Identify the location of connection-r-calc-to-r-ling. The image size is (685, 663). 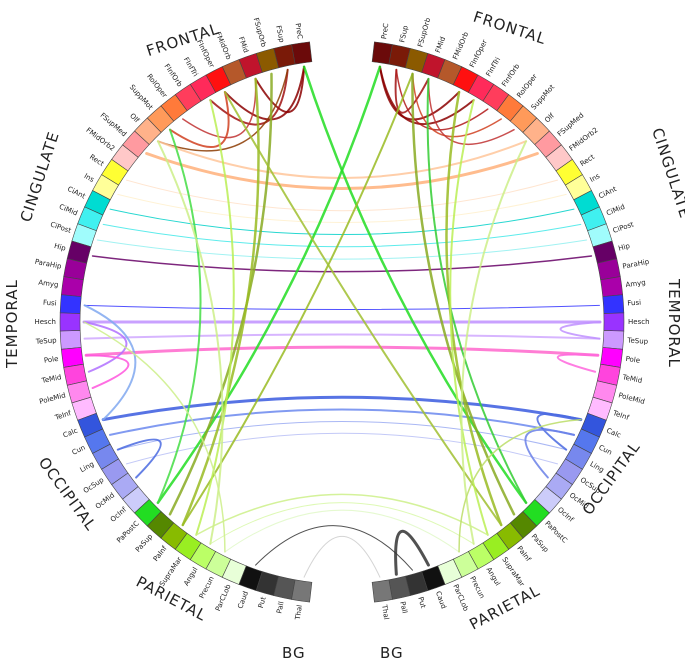
(559, 432).